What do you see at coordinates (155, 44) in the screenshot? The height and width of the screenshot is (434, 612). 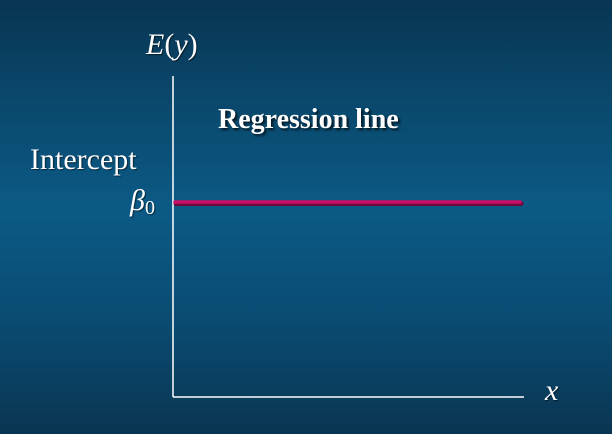 I see `y-axis-label-prefix: E` at bounding box center [155, 44].